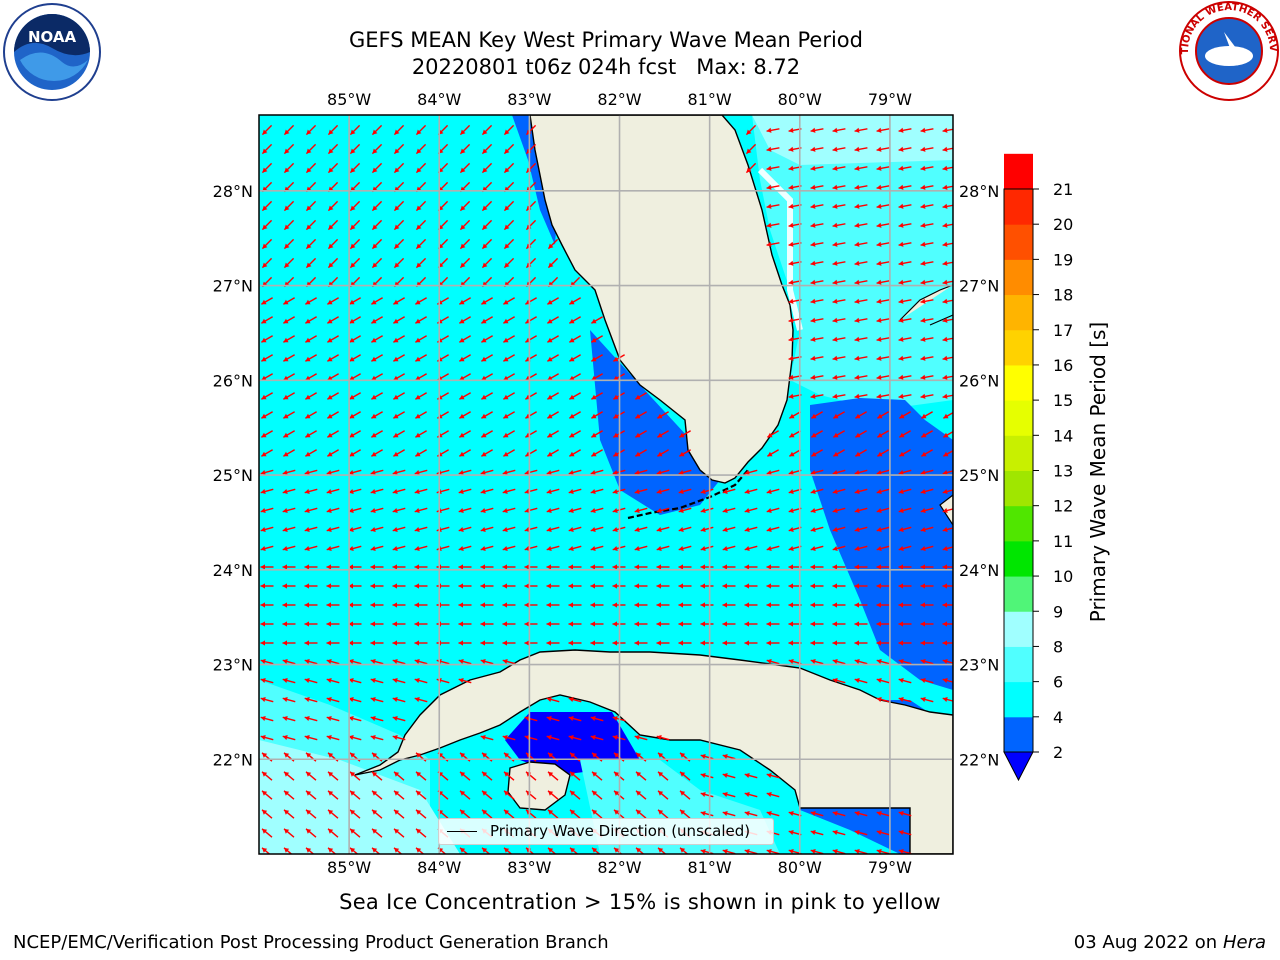 The image size is (1280, 960). Describe the element at coordinates (619, 867) in the screenshot. I see `lon-label-bottom: 82°W` at that location.